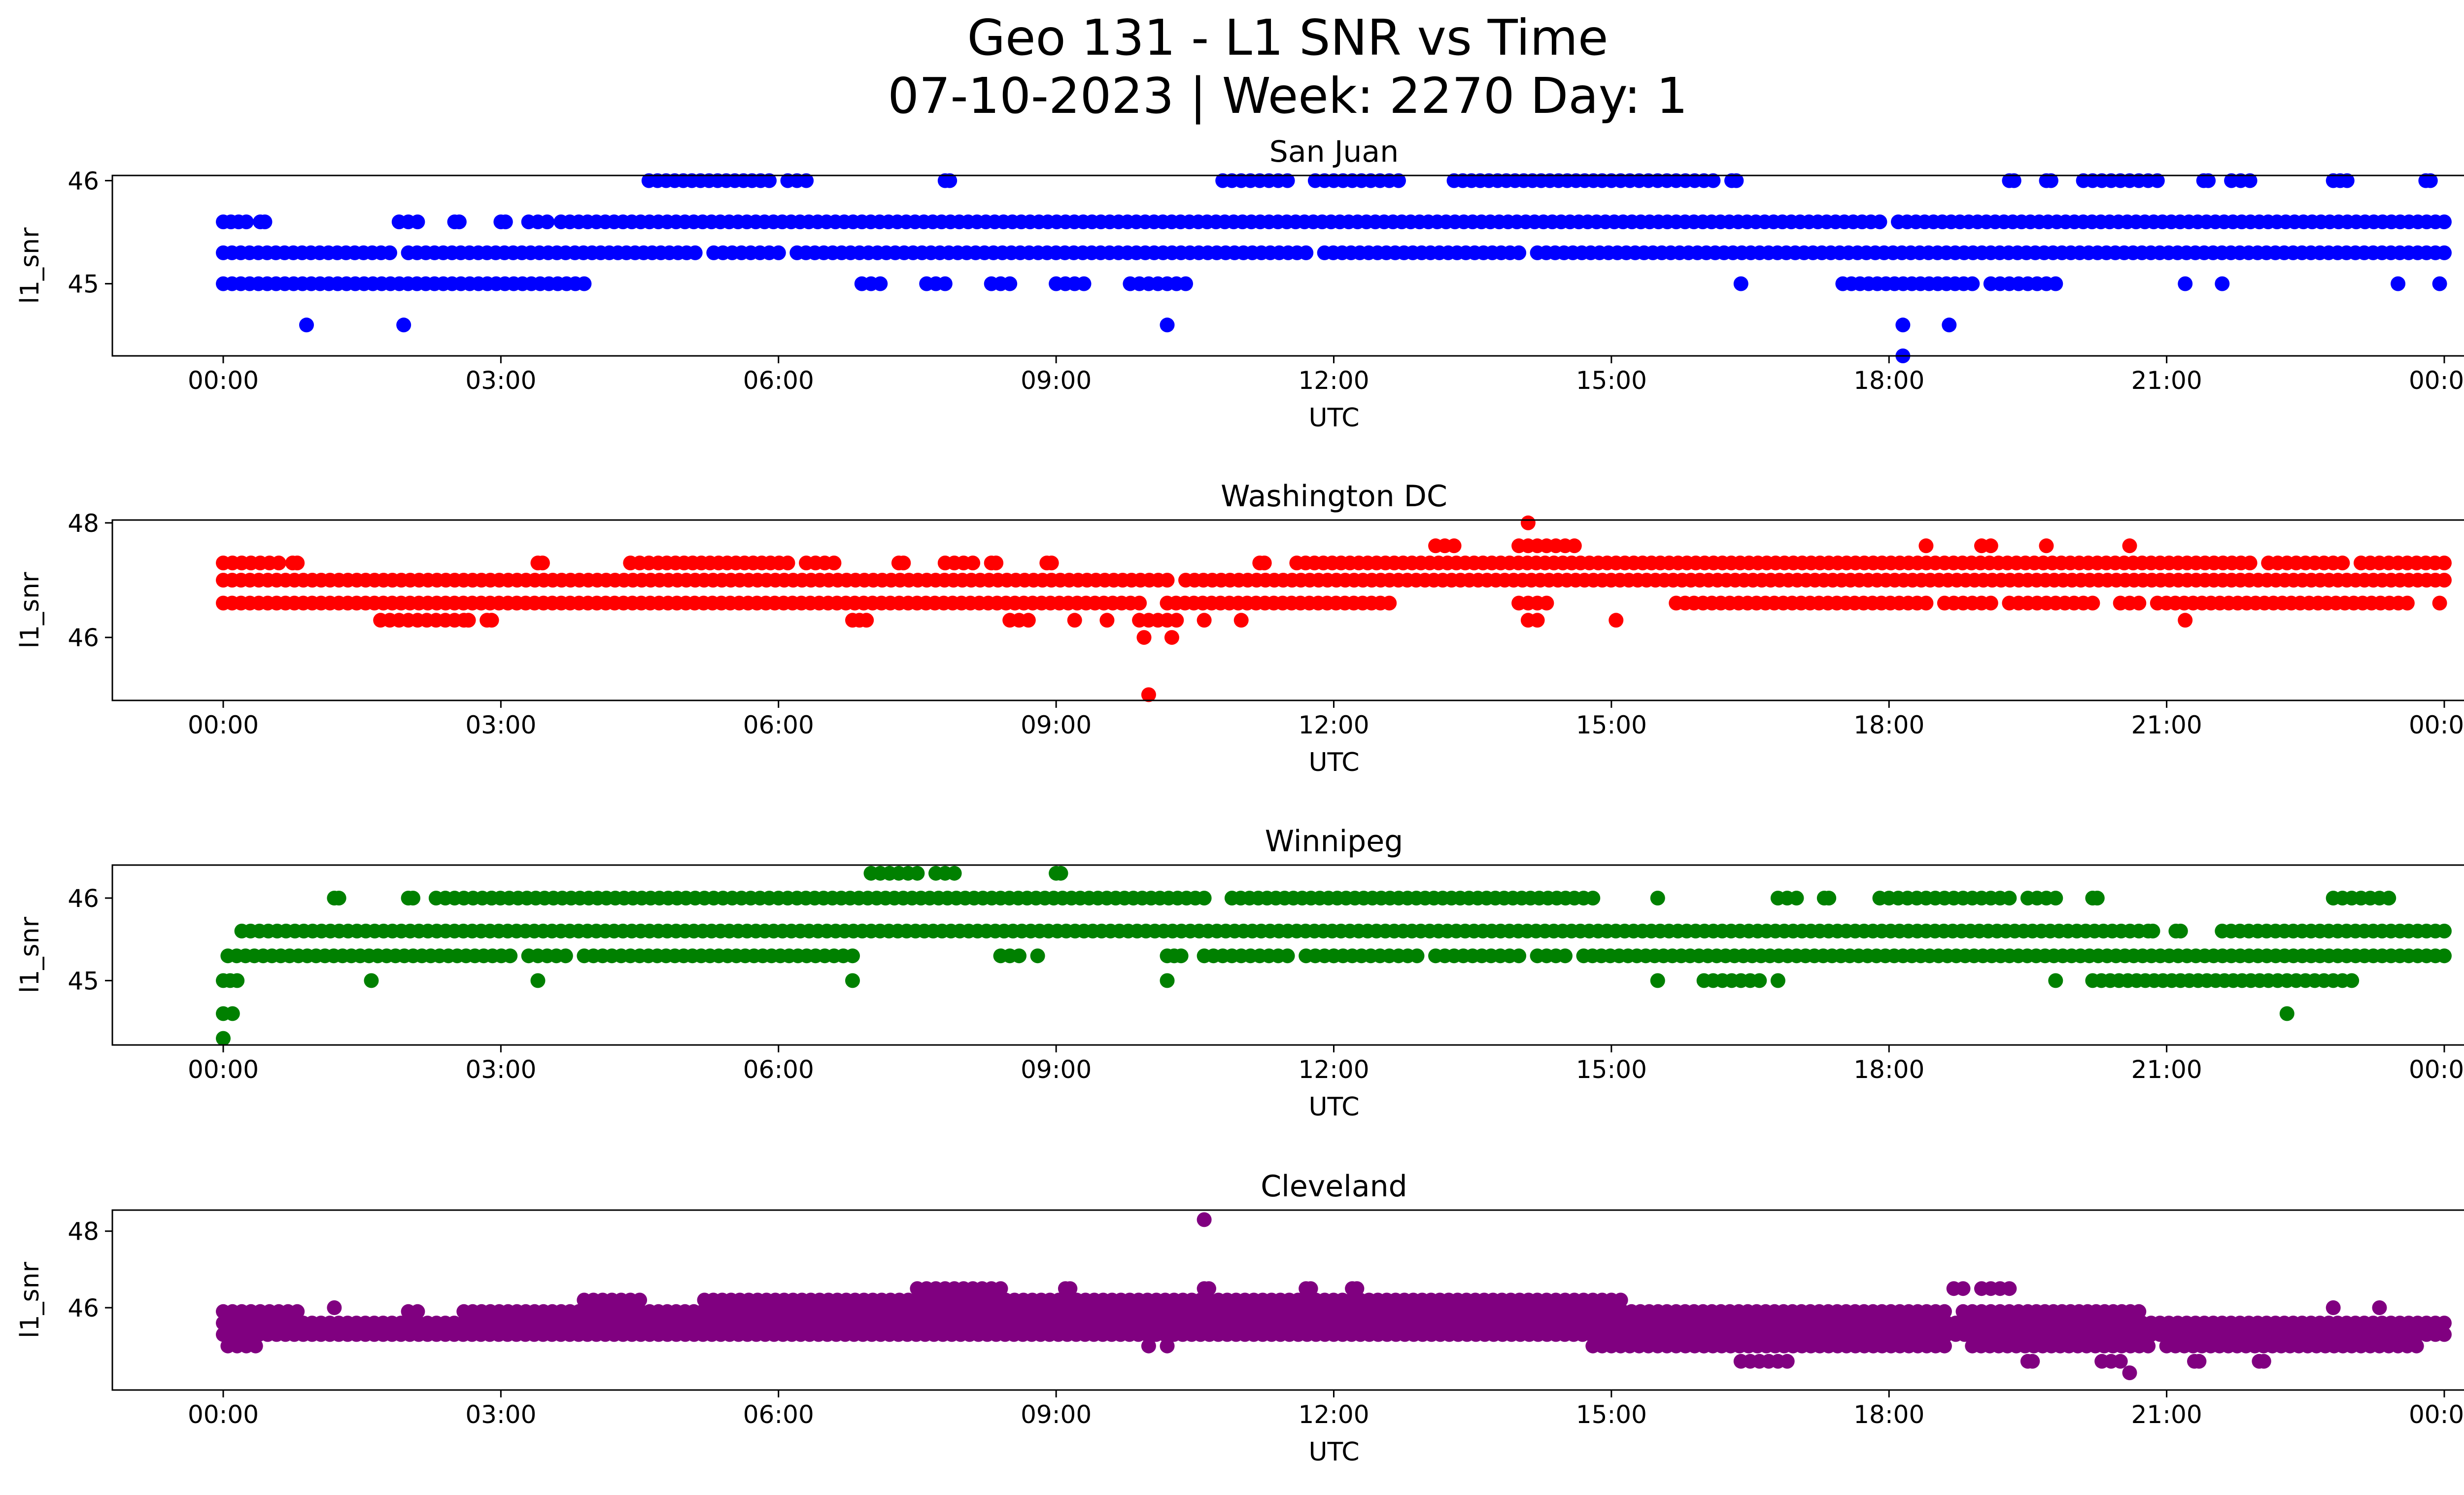 This screenshot has width=2464, height=1495. What do you see at coordinates (1056, 1069) in the screenshot?
I see `x-tick-label: 09:00` at bounding box center [1056, 1069].